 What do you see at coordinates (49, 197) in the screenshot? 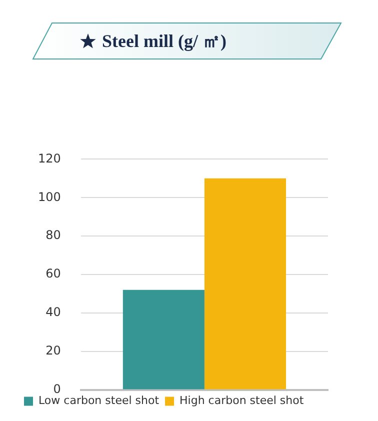
I see `y-tick-label: 100` at bounding box center [49, 197].